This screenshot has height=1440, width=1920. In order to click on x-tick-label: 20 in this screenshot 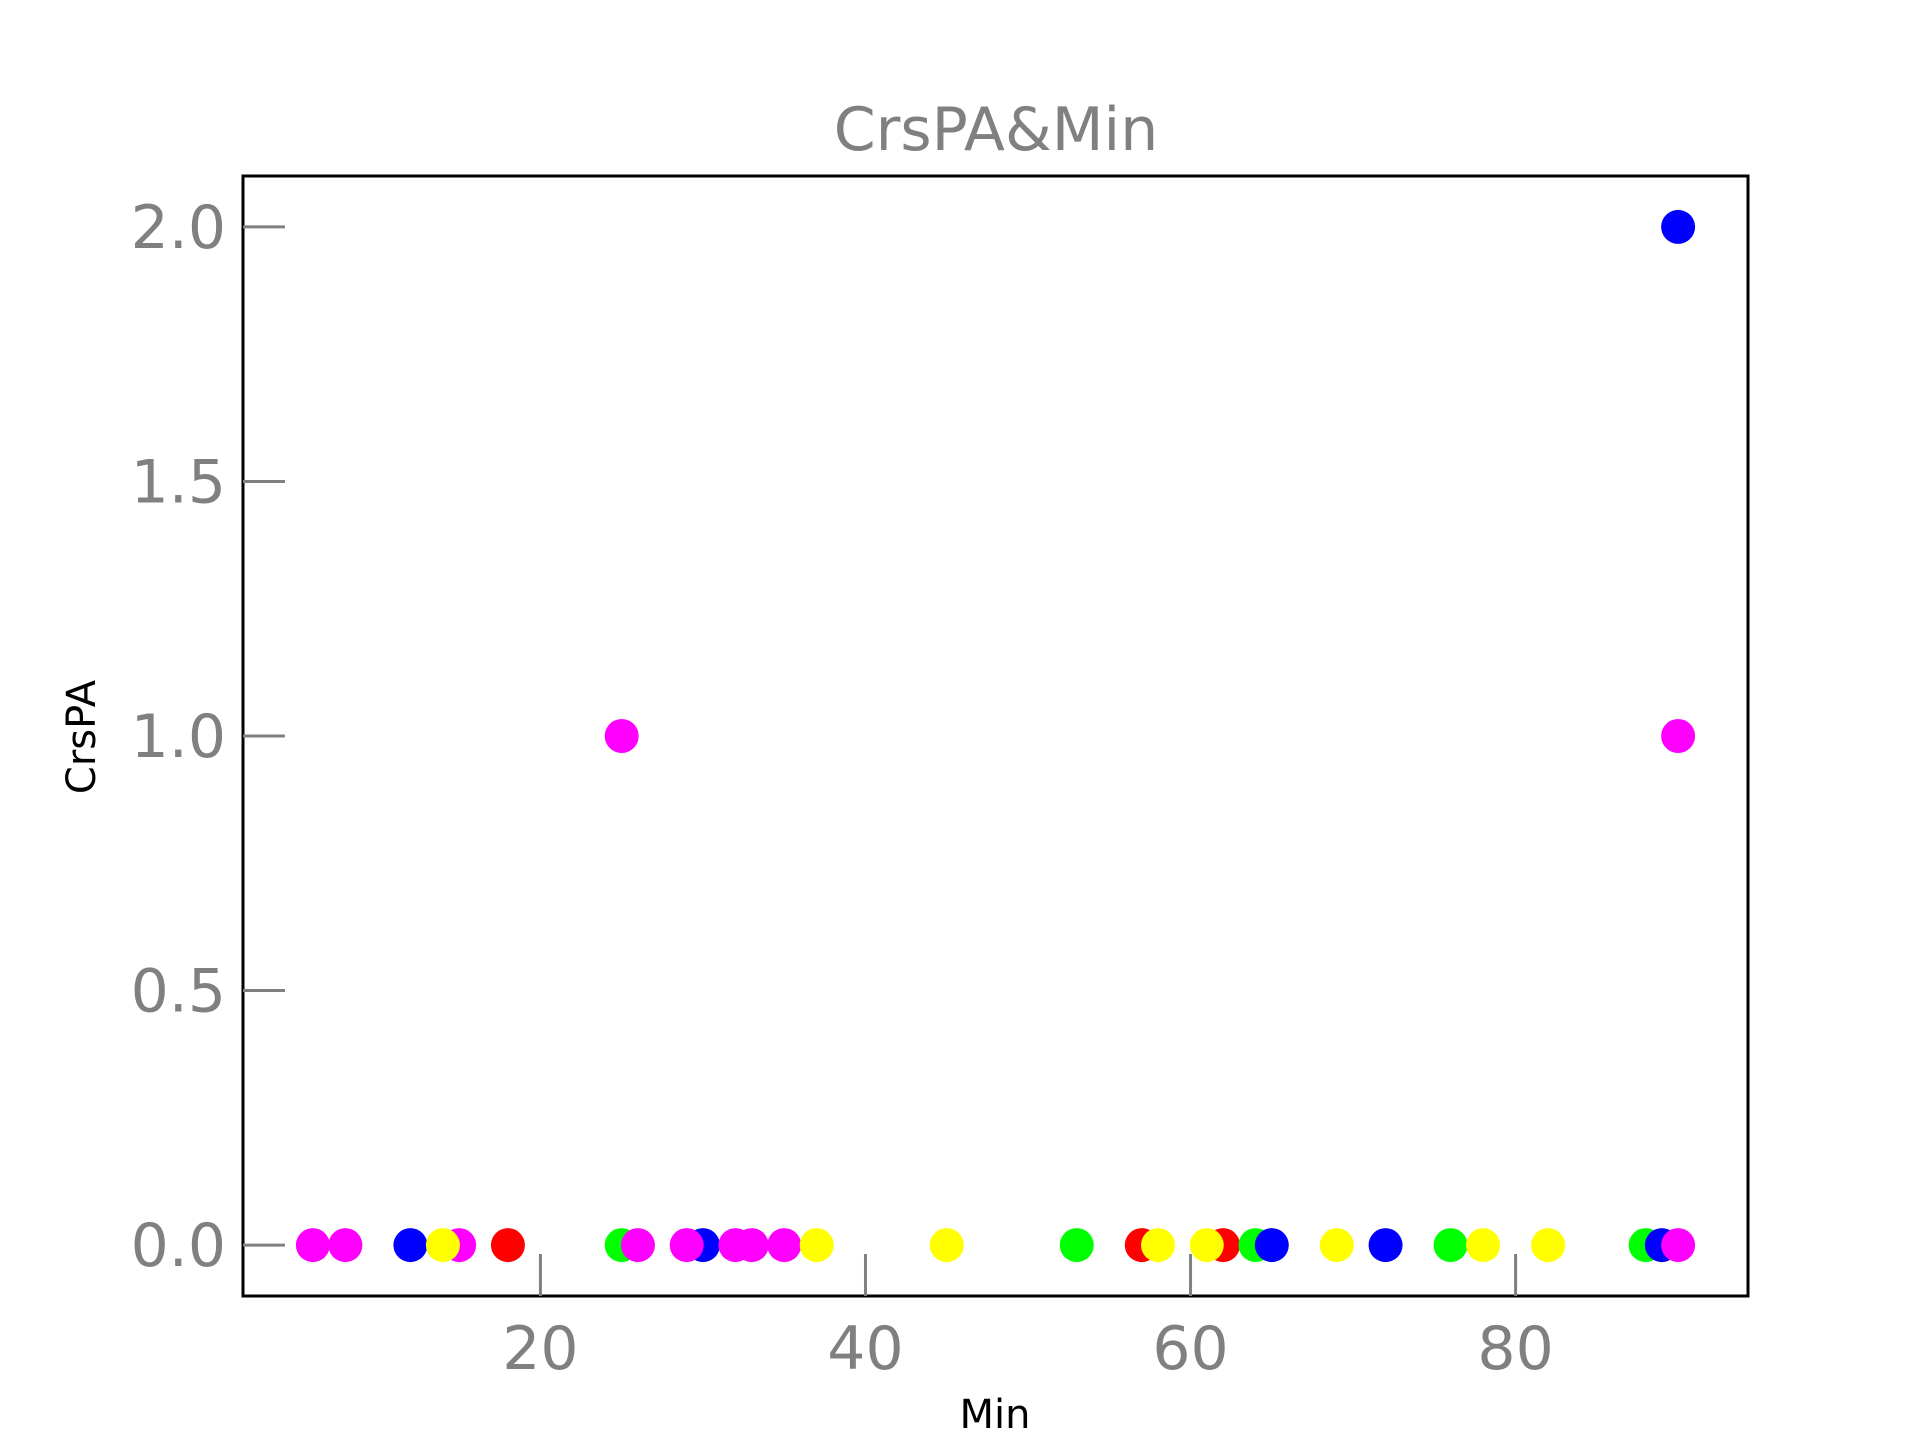, I will do `click(540, 1349)`.